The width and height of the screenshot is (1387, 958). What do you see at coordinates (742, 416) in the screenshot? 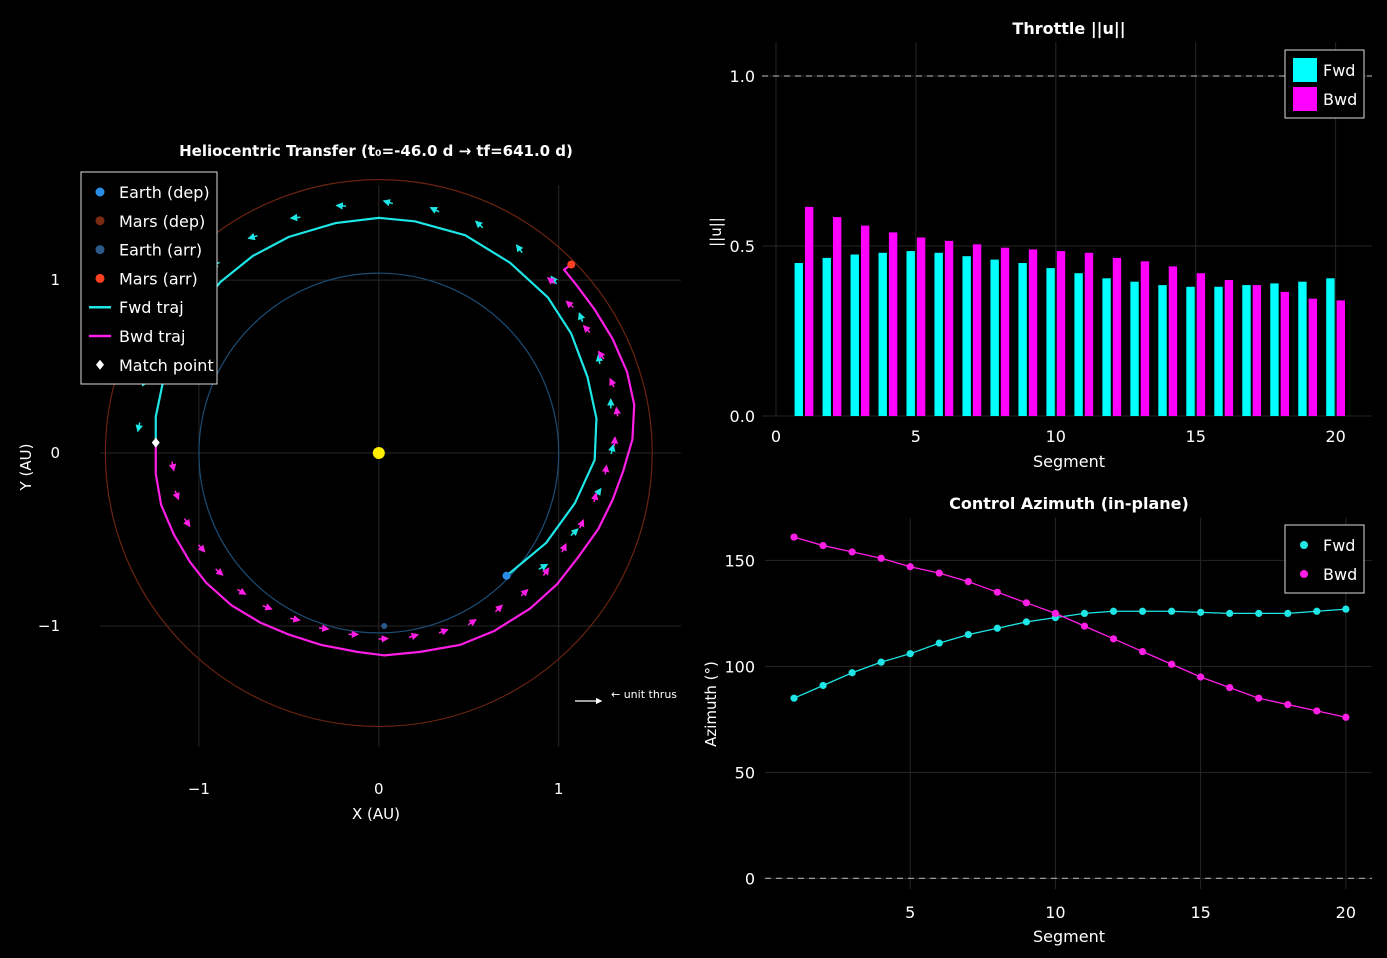
I see `throttle-y-tick-label: 0.0` at bounding box center [742, 416].